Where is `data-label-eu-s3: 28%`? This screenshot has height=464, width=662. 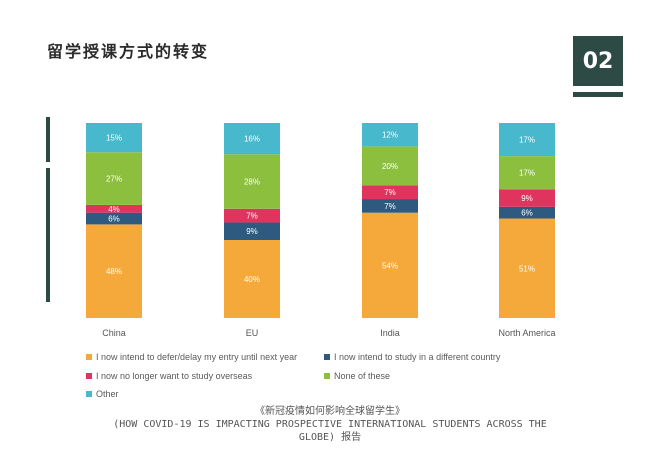
data-label-eu-s3: 28% is located at coordinates (252, 182).